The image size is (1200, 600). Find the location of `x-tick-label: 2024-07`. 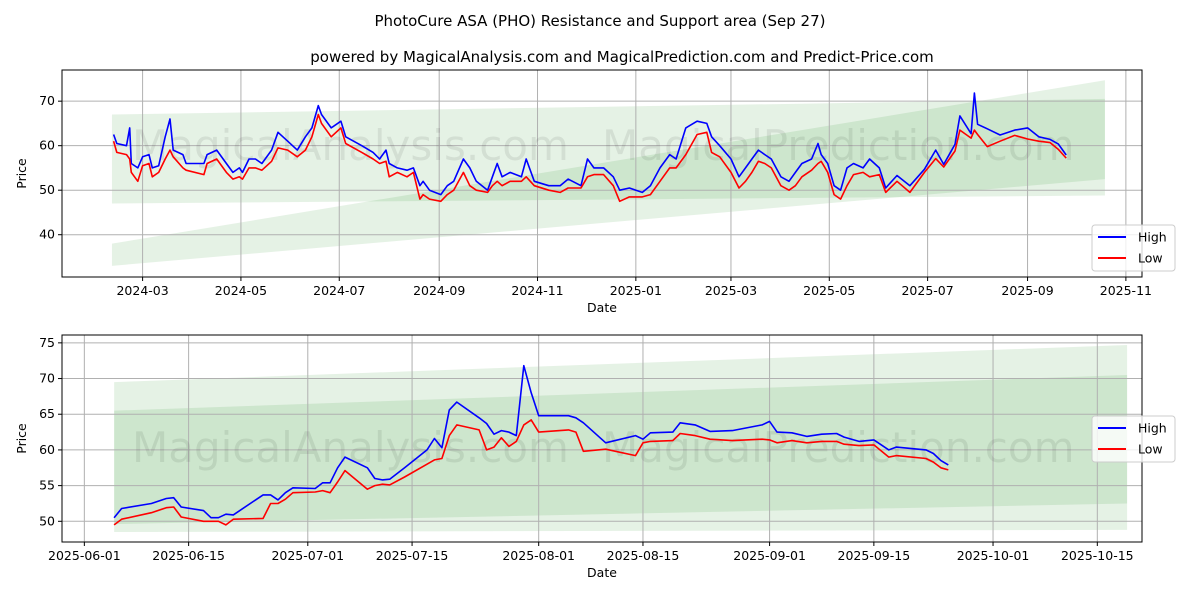

x-tick-label: 2024-07 is located at coordinates (339, 290).